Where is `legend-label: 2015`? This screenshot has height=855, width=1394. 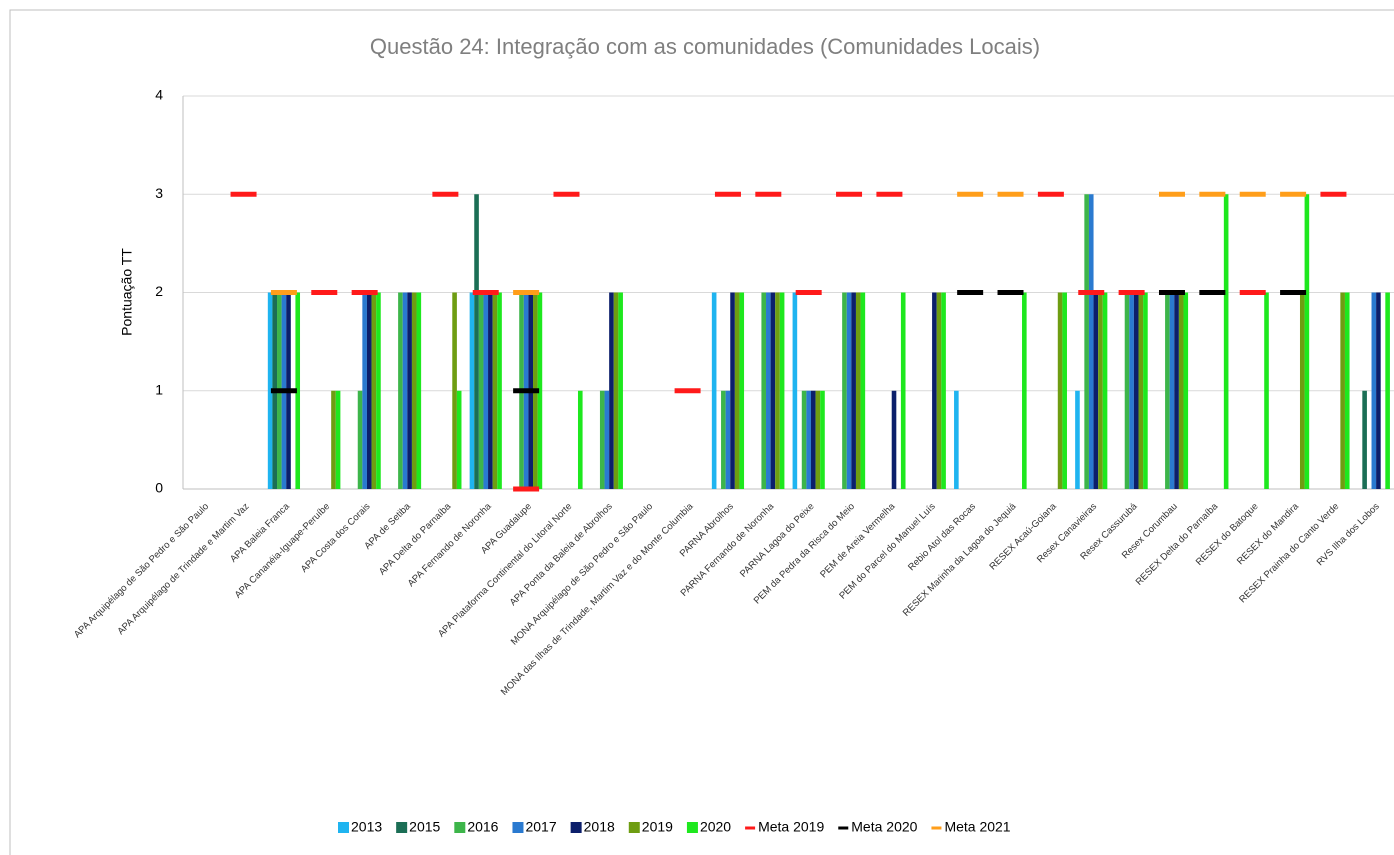 legend-label: 2015 is located at coordinates (424, 827).